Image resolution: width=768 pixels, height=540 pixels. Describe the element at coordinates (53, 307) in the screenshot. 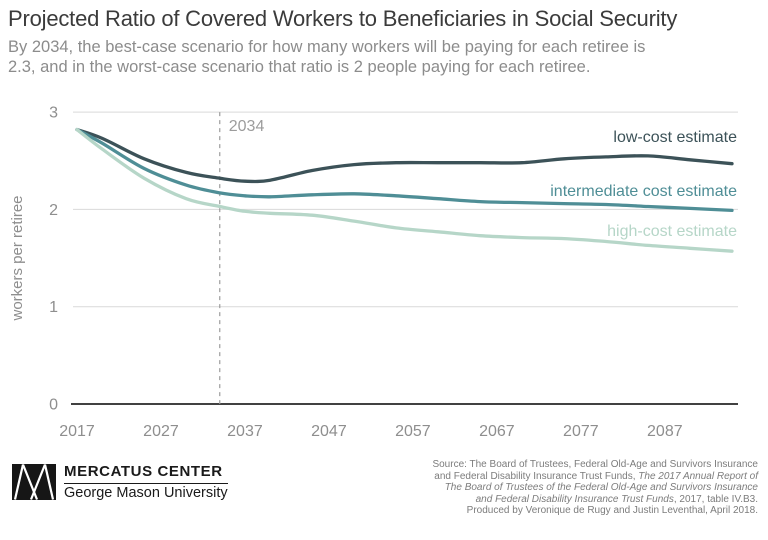

I see `y-tick-label-1: 1` at that location.